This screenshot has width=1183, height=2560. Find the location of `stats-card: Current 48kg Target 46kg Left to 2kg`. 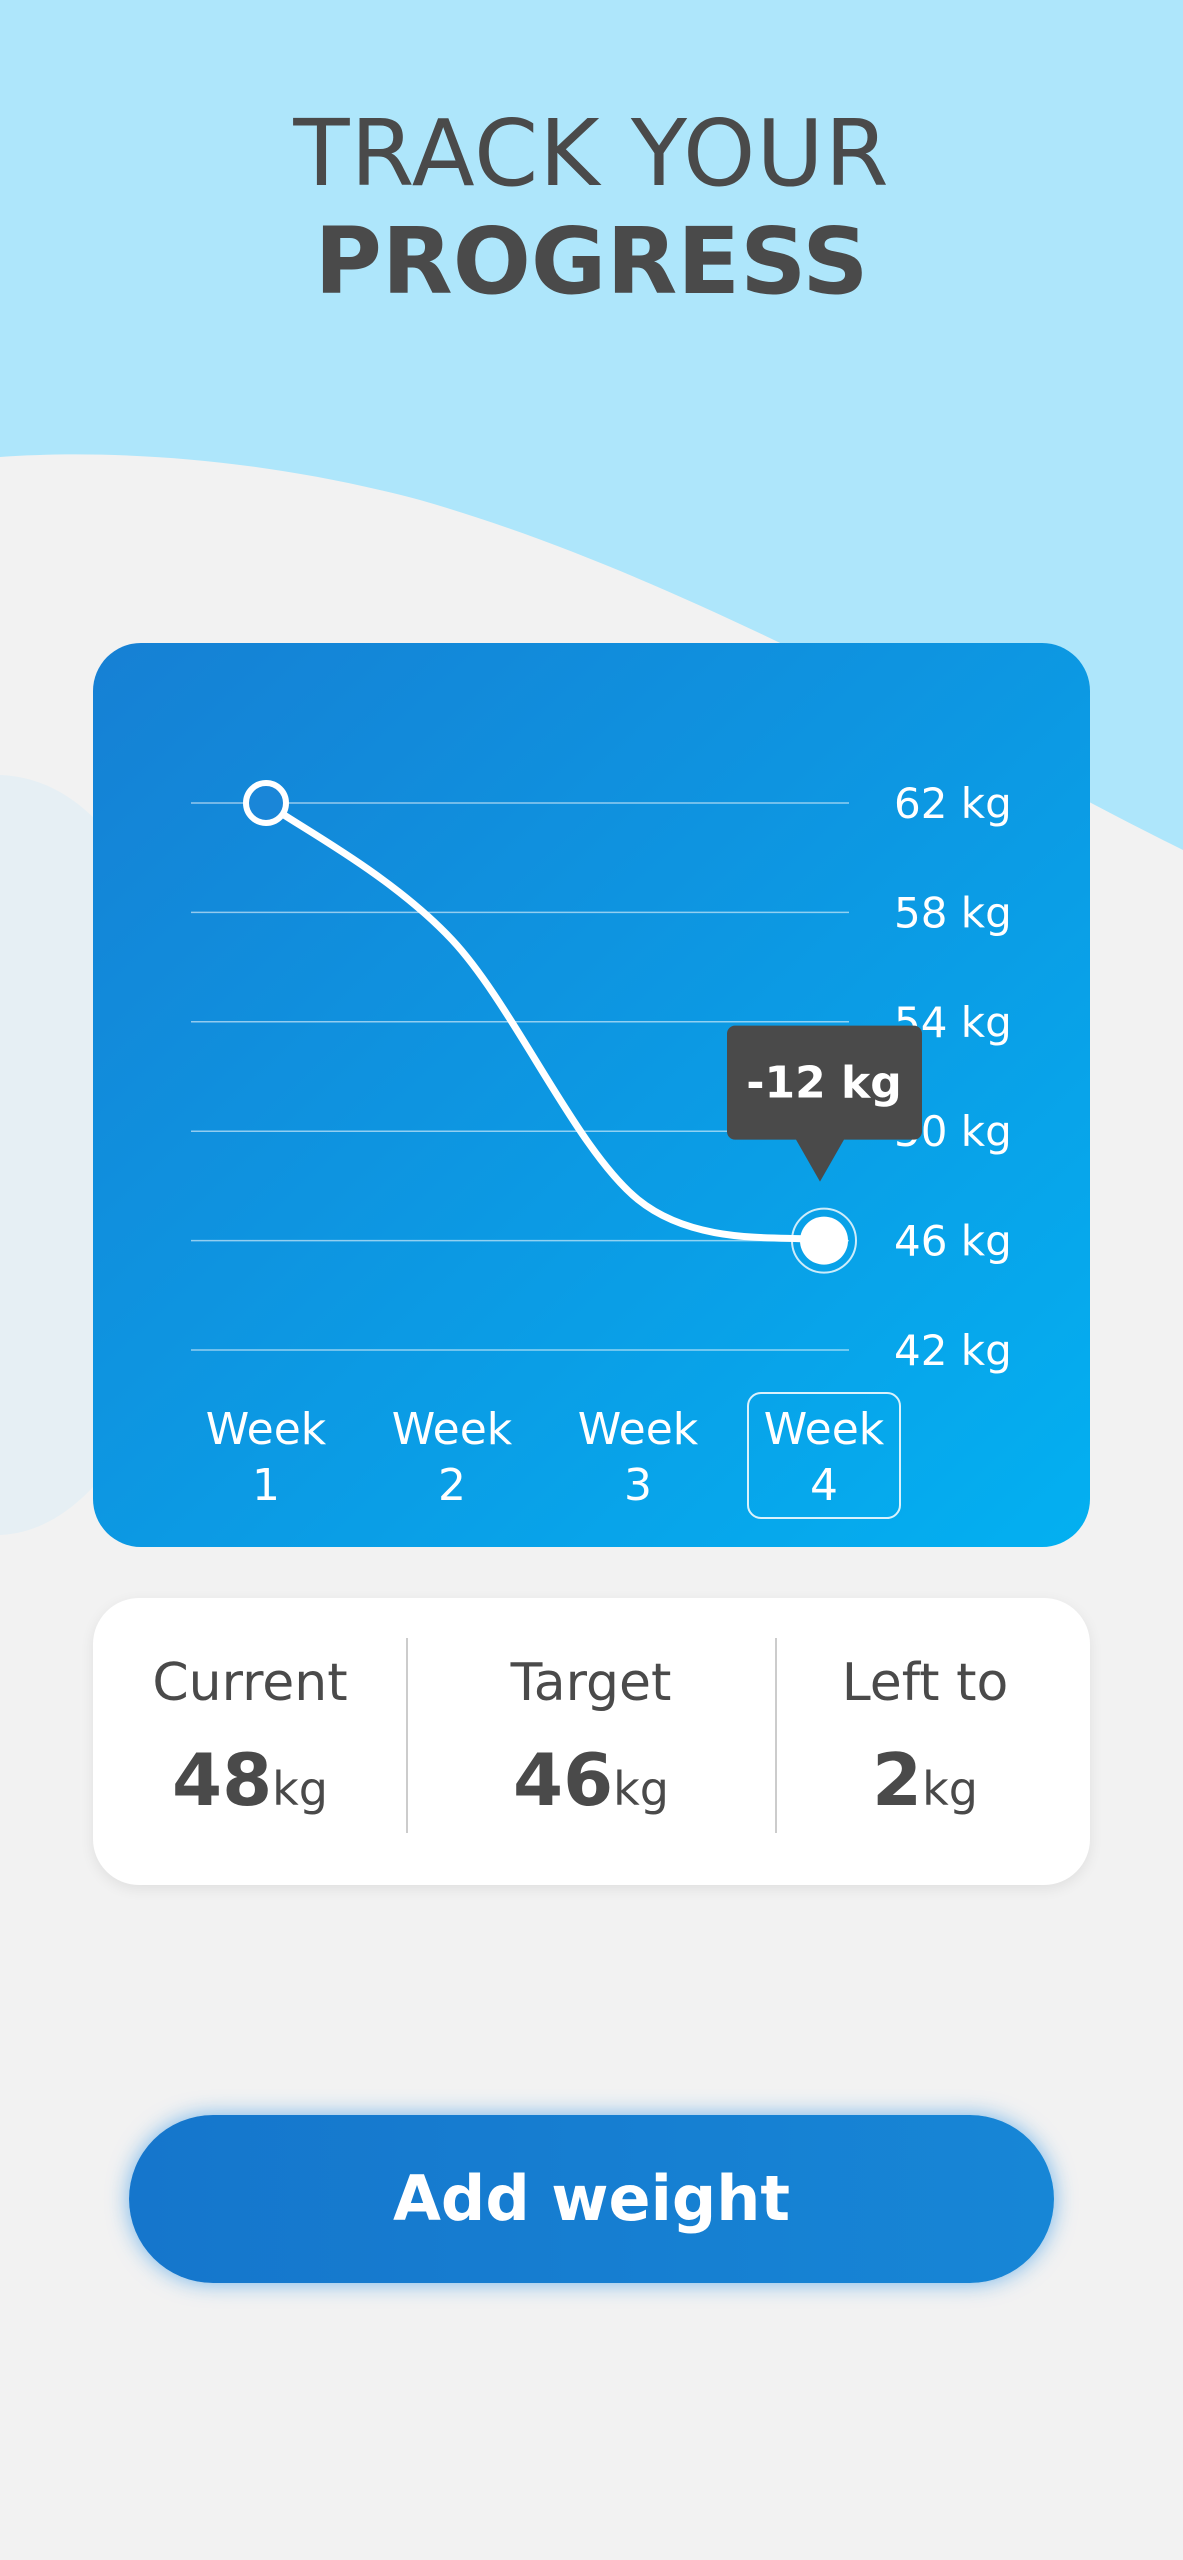

stats-card: Current 48kg Target 46kg Left to 2kg is located at coordinates (591, 1741).